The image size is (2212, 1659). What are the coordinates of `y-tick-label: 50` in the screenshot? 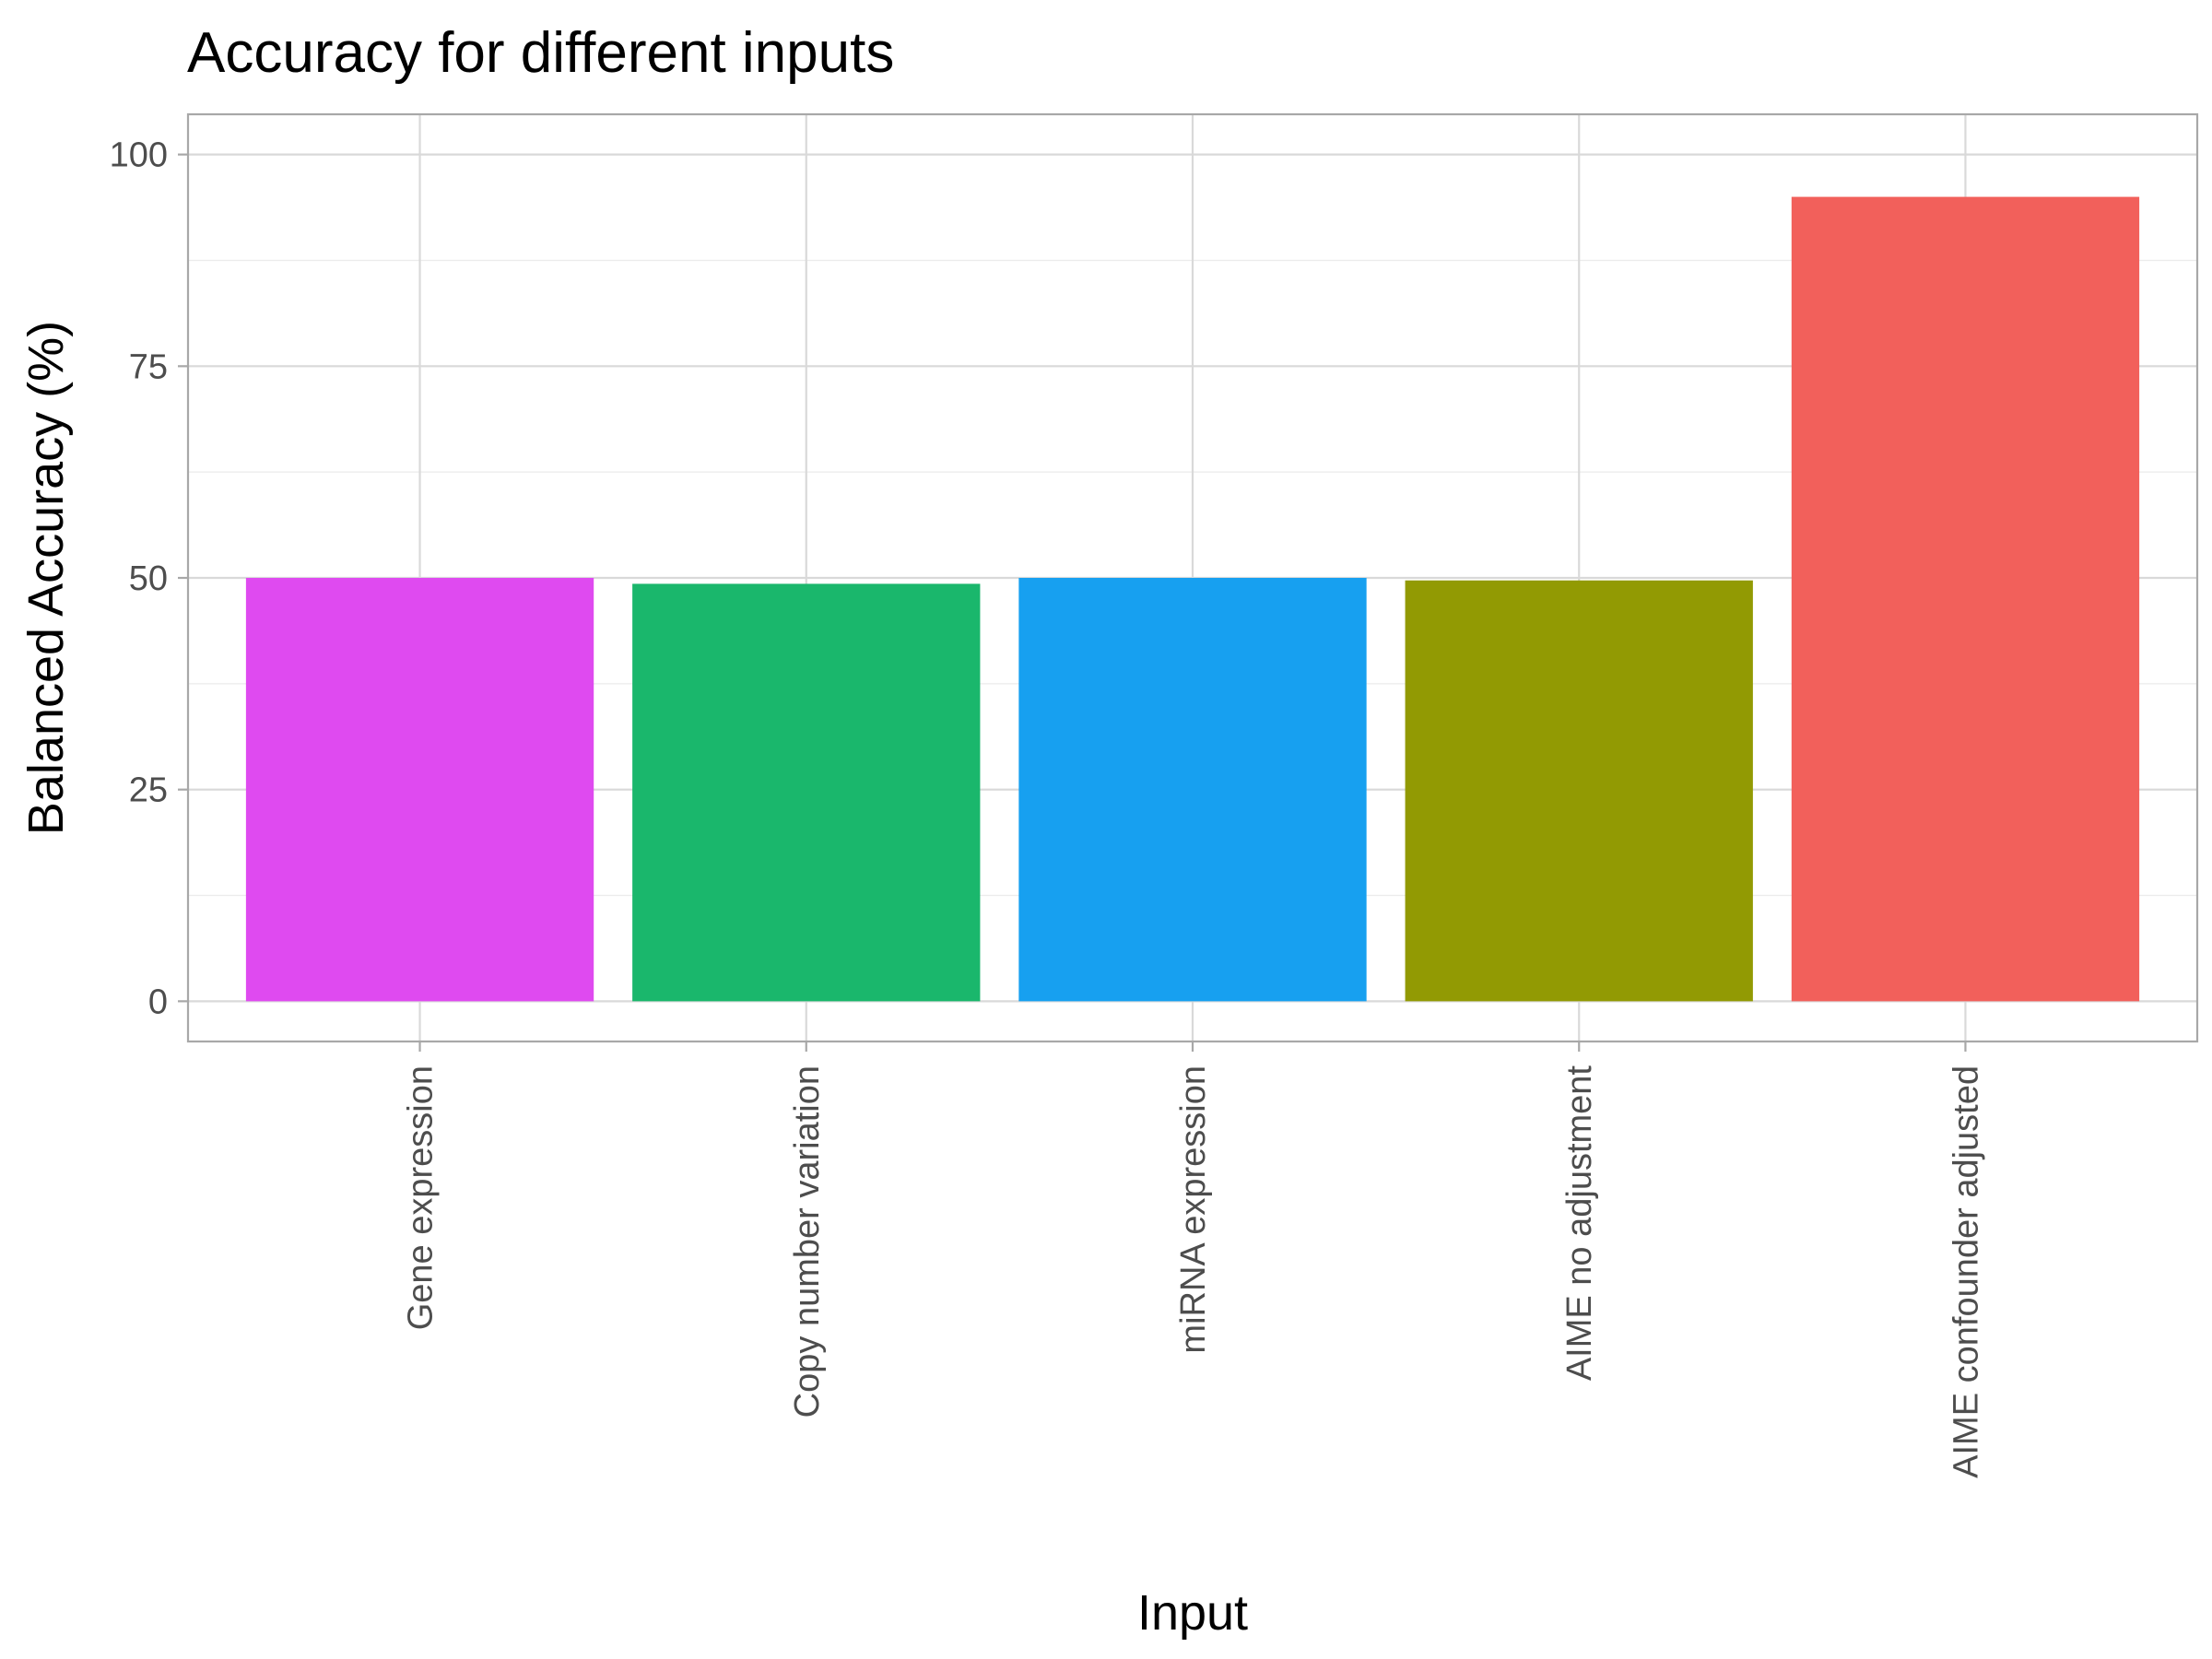 It's located at (148, 578).